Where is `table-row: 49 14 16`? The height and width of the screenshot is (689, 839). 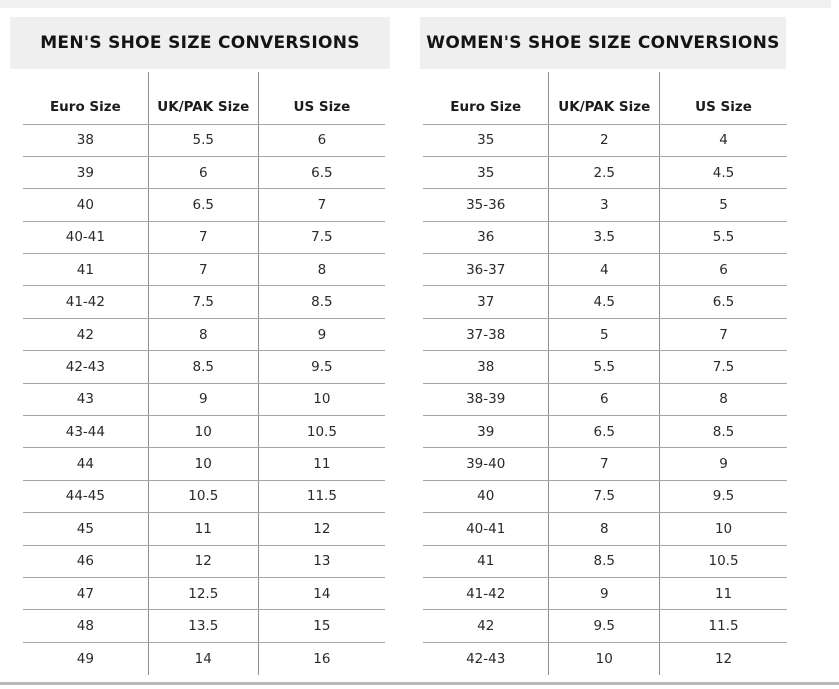 table-row: 49 14 16 is located at coordinates (204, 658).